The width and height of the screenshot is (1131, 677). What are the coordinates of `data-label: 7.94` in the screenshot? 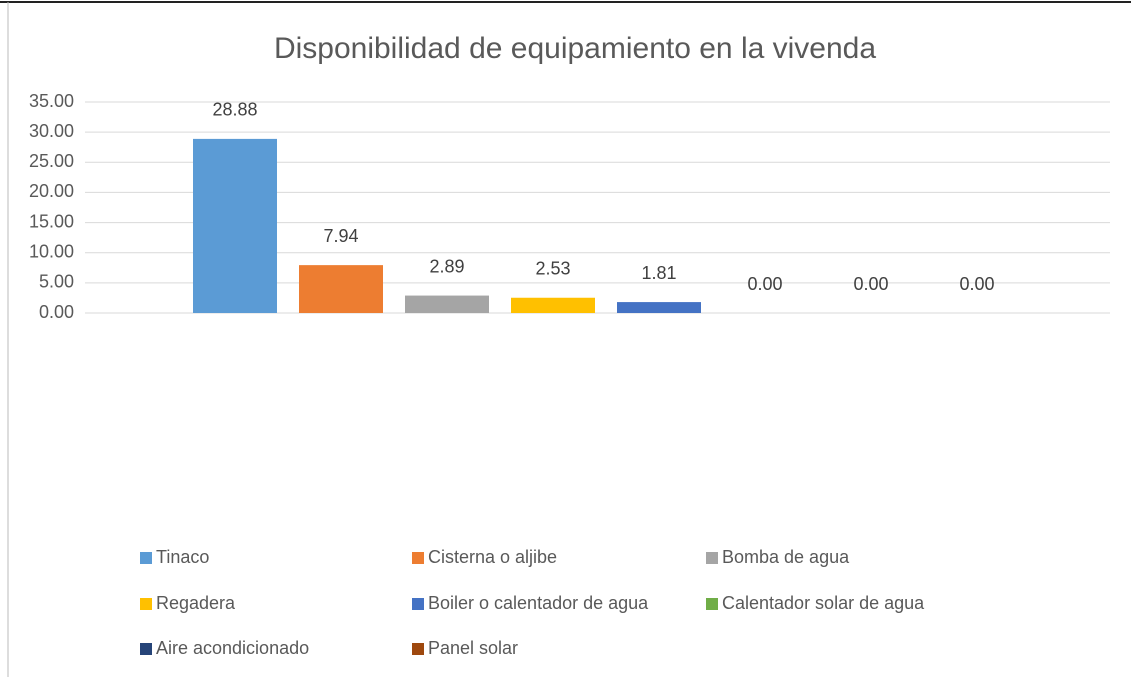 It's located at (340, 236).